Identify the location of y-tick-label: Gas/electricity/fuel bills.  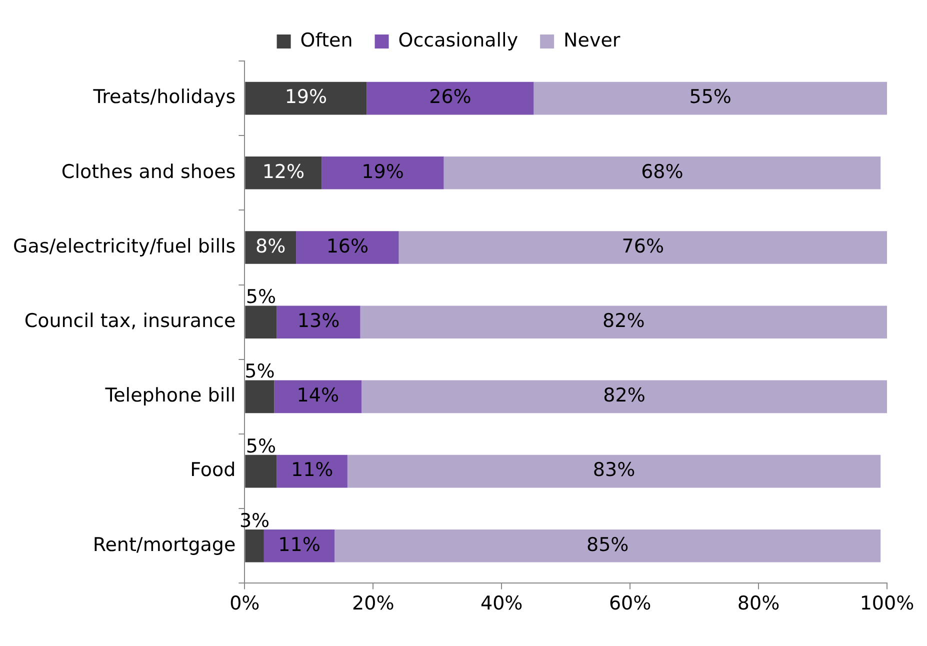
(124, 246).